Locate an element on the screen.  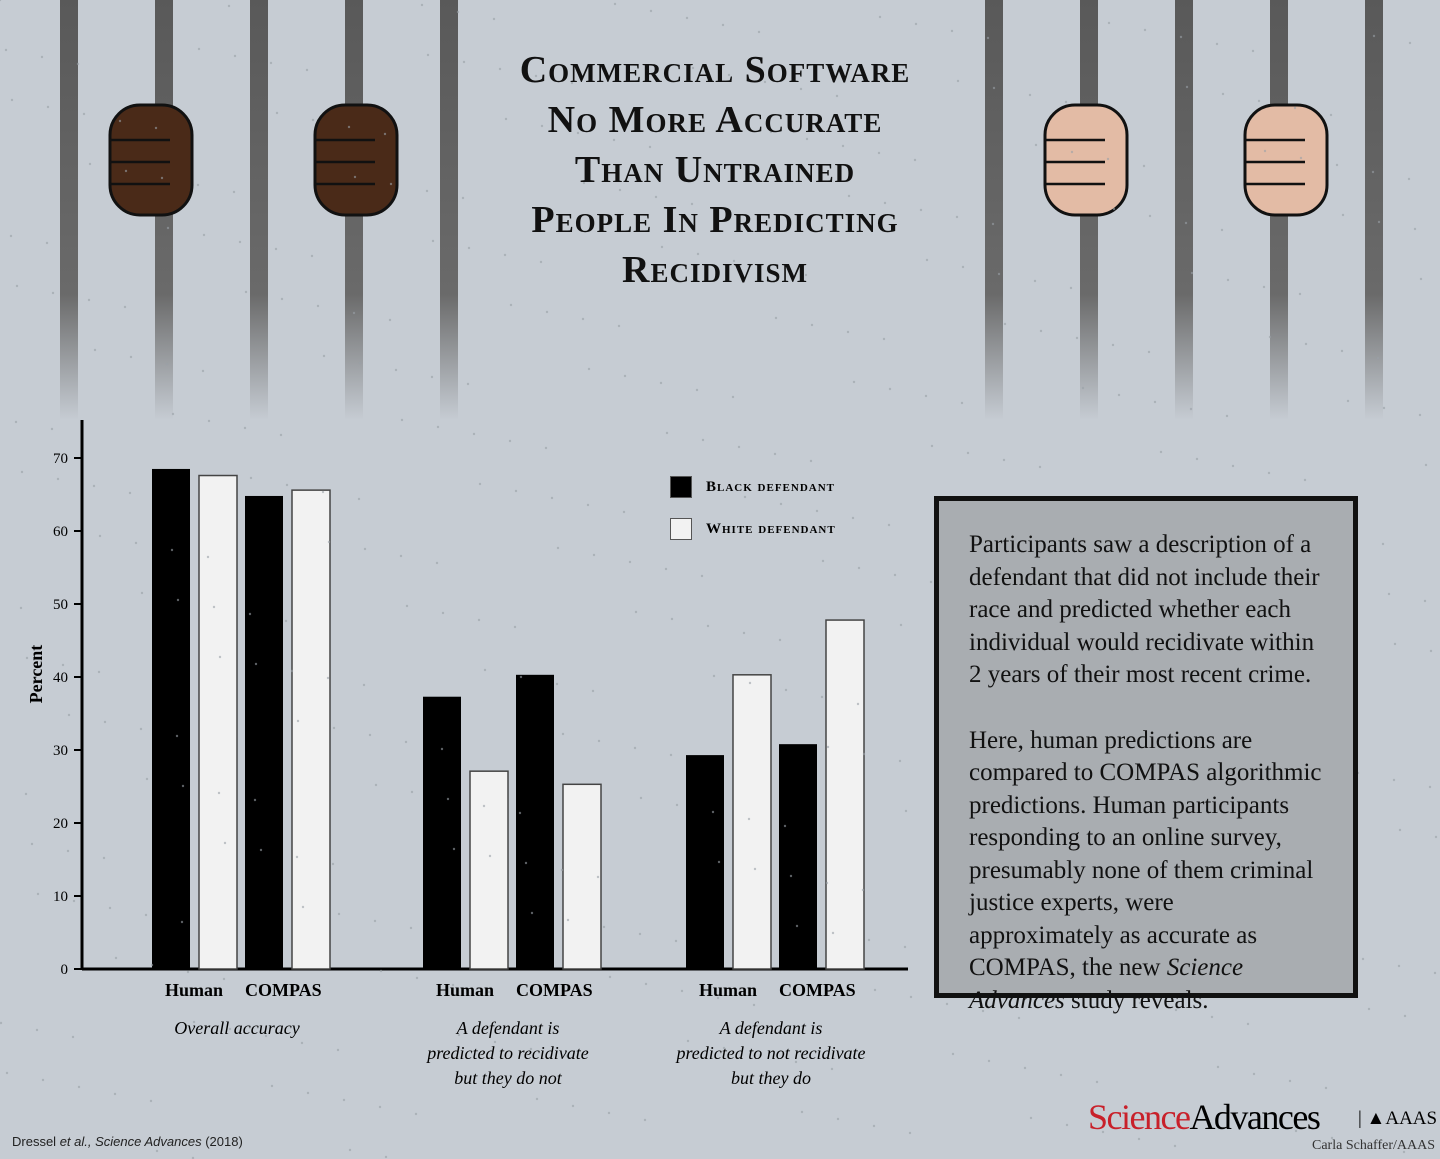
fist-icon is located at coordinates (356, 160).